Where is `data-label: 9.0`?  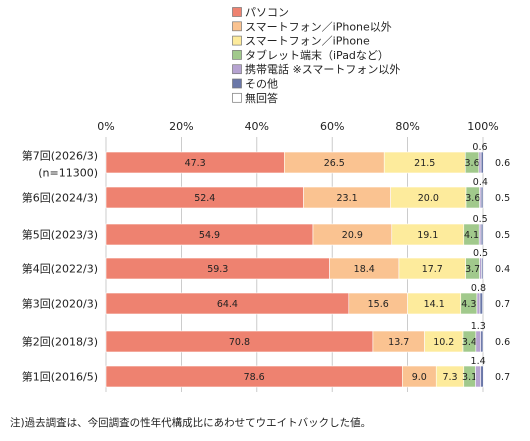 data-label: 9.0 is located at coordinates (419, 377).